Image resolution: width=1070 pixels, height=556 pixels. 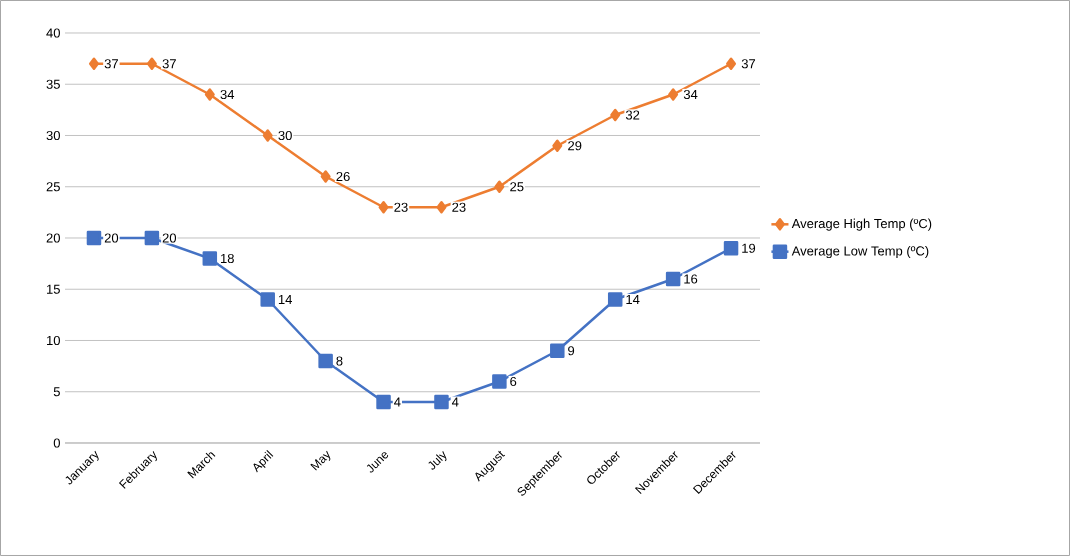 I want to click on data-label: 30, so click(x=285, y=135).